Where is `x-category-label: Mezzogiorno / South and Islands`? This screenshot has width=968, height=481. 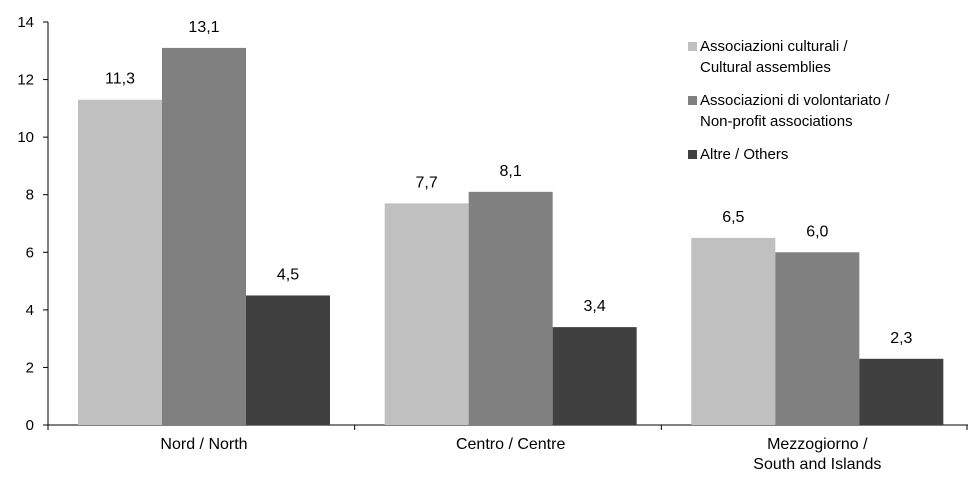
x-category-label: Mezzogiorno / South and Islands is located at coordinates (817, 454).